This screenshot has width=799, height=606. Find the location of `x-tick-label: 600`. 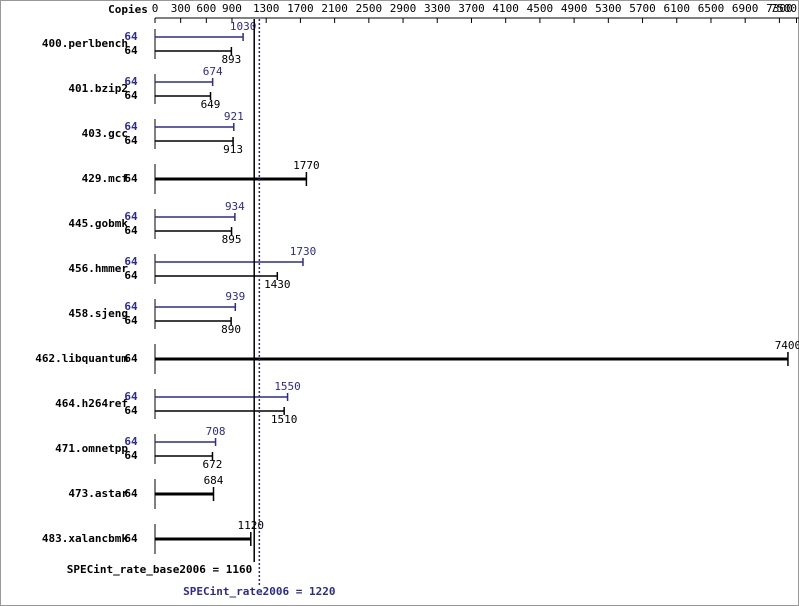

x-tick-label: 600 is located at coordinates (206, 8).